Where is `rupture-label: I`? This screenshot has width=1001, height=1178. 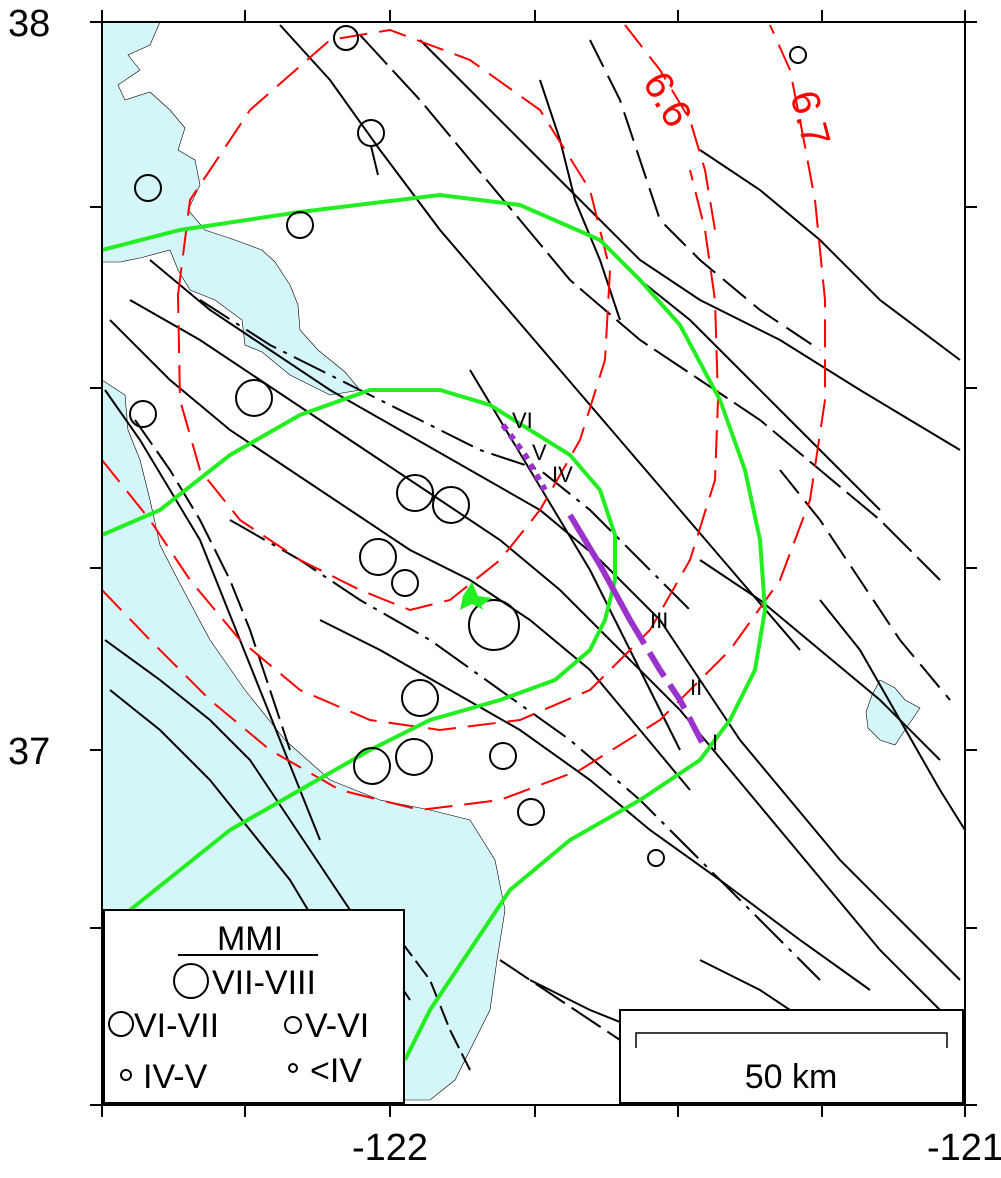
rupture-label: I is located at coordinates (715, 742).